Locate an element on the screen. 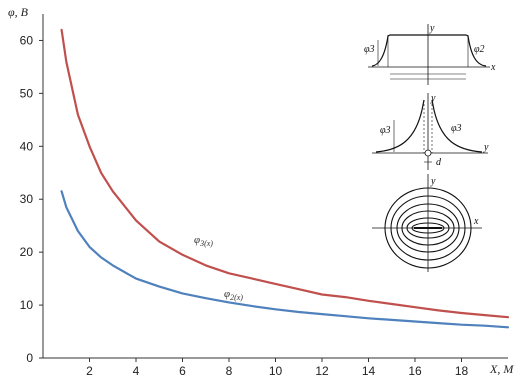 This screenshot has height=380, width=514. series-label-phi2: φ2(x) is located at coordinates (233, 295).